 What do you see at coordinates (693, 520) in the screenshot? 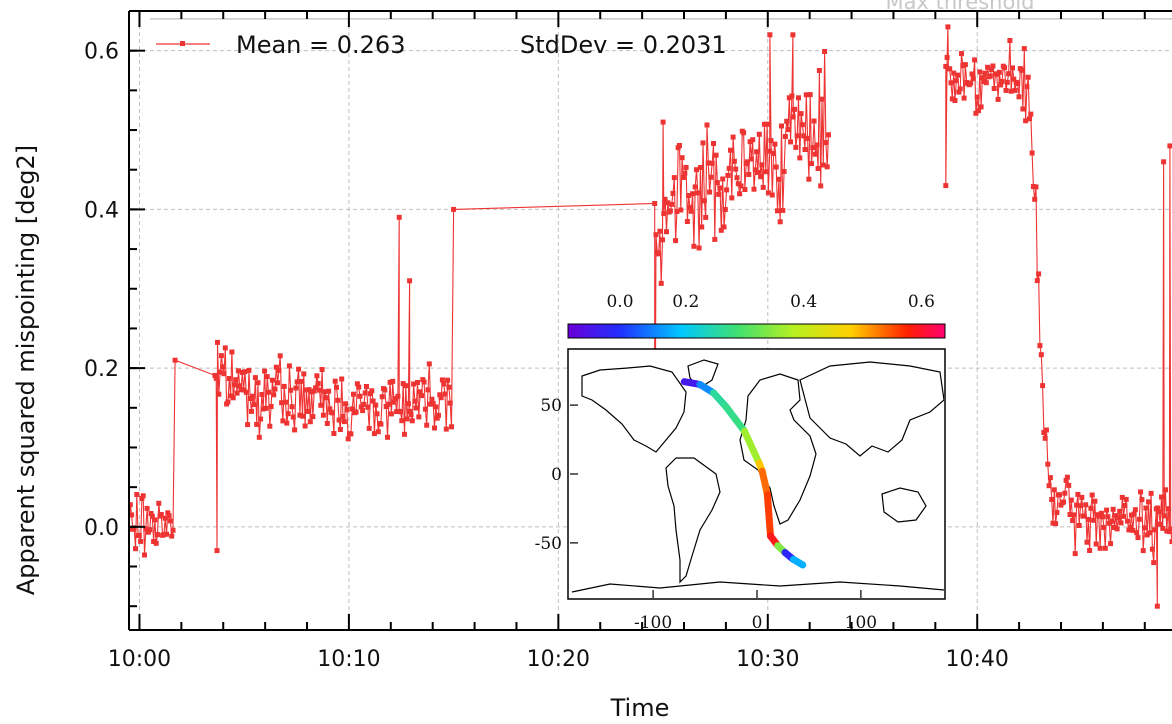
I see `south-america-outline` at bounding box center [693, 520].